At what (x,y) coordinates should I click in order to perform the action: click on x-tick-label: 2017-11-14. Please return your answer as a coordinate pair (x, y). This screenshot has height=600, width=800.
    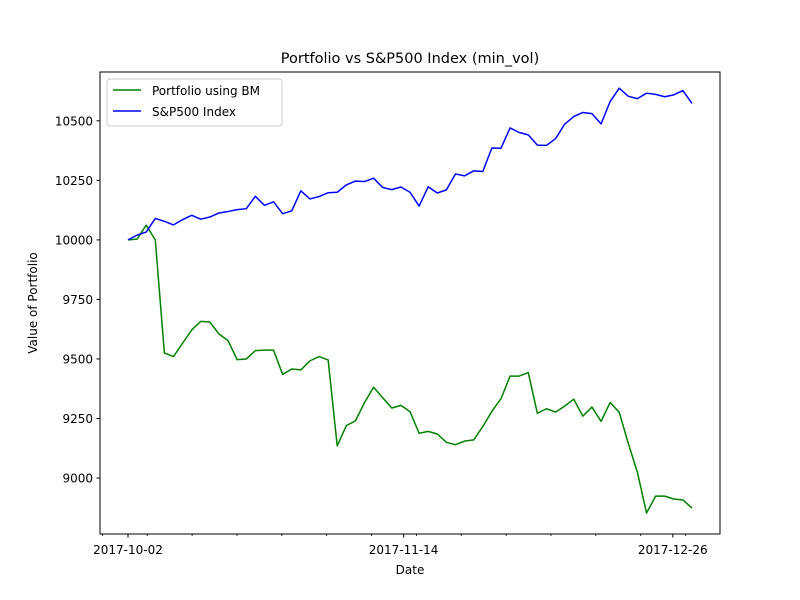
    Looking at the image, I should click on (404, 550).